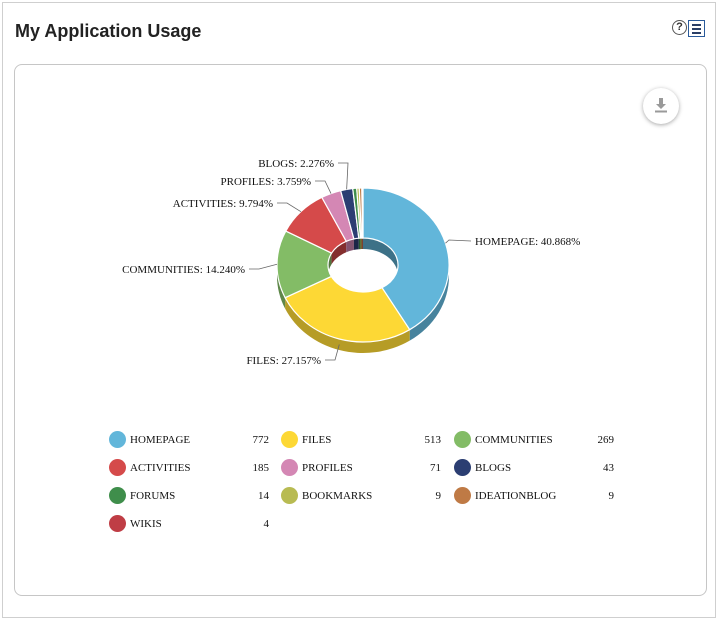 The width and height of the screenshot is (719, 620). What do you see at coordinates (462, 467) in the screenshot?
I see `legend-dot-blogs` at bounding box center [462, 467].